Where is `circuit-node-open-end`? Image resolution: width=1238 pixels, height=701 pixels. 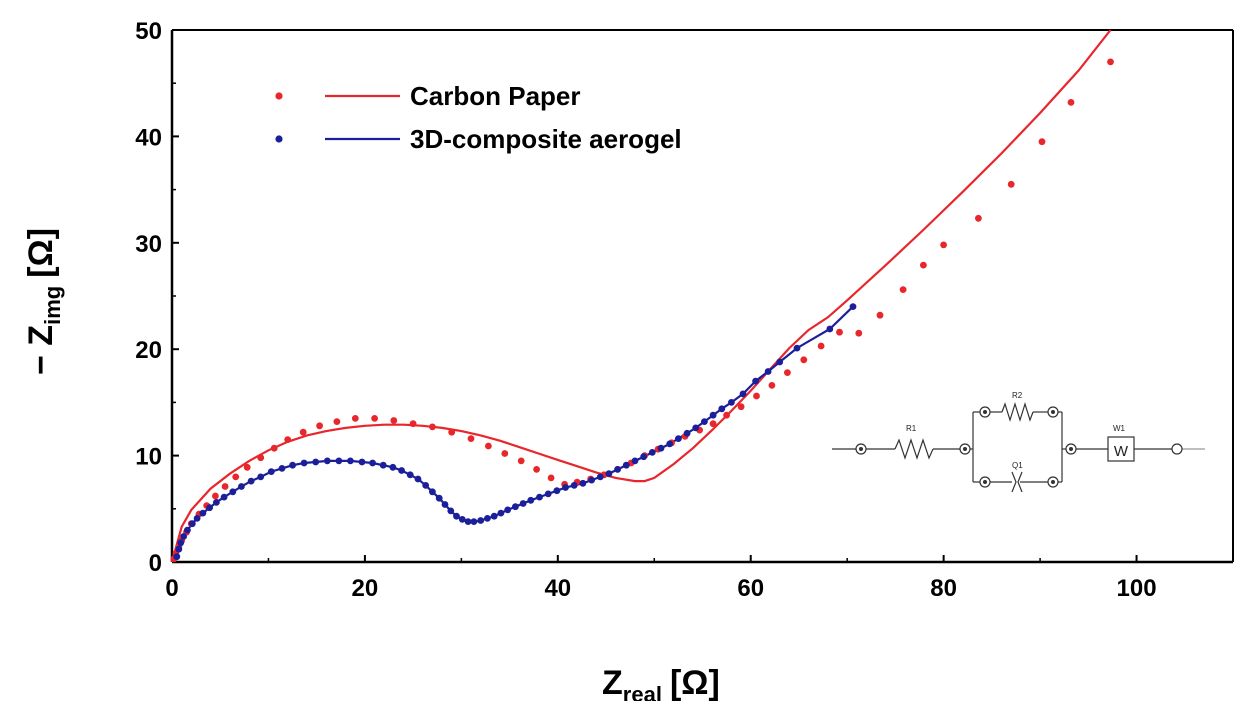
circuit-node-open-end is located at coordinates (1177, 449).